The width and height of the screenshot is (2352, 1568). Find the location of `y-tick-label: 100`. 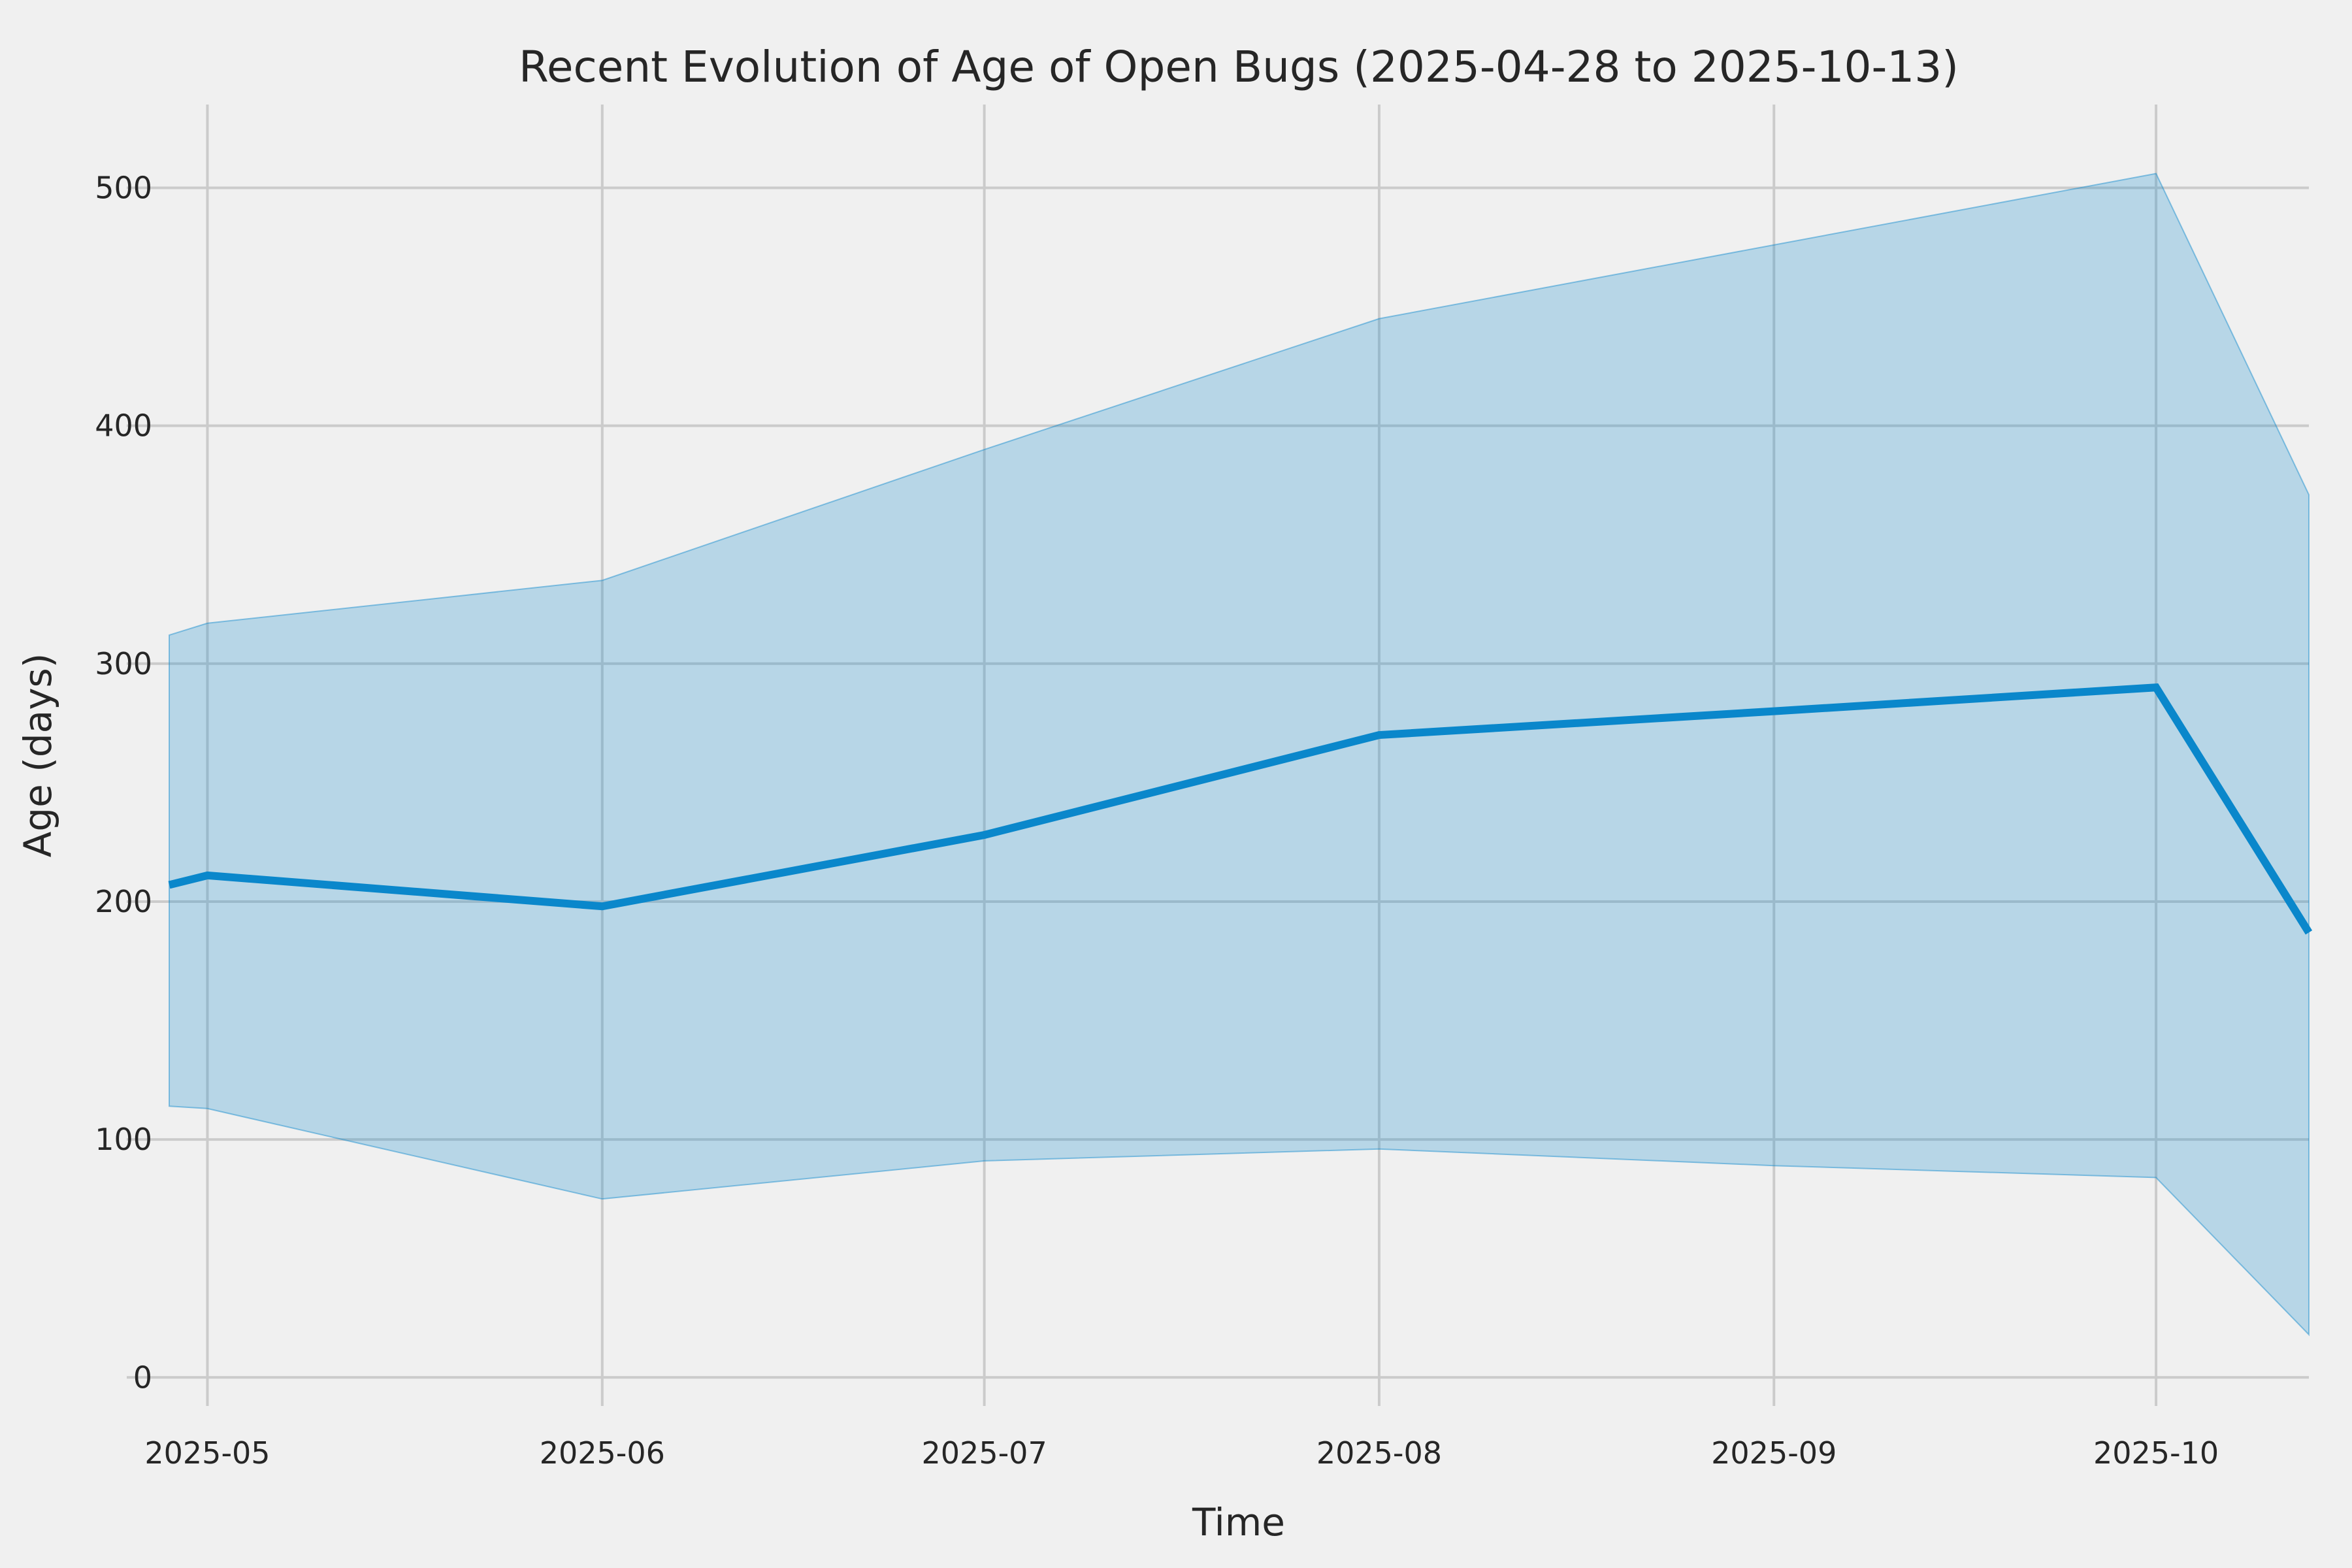

y-tick-label: 100 is located at coordinates (123, 1139).